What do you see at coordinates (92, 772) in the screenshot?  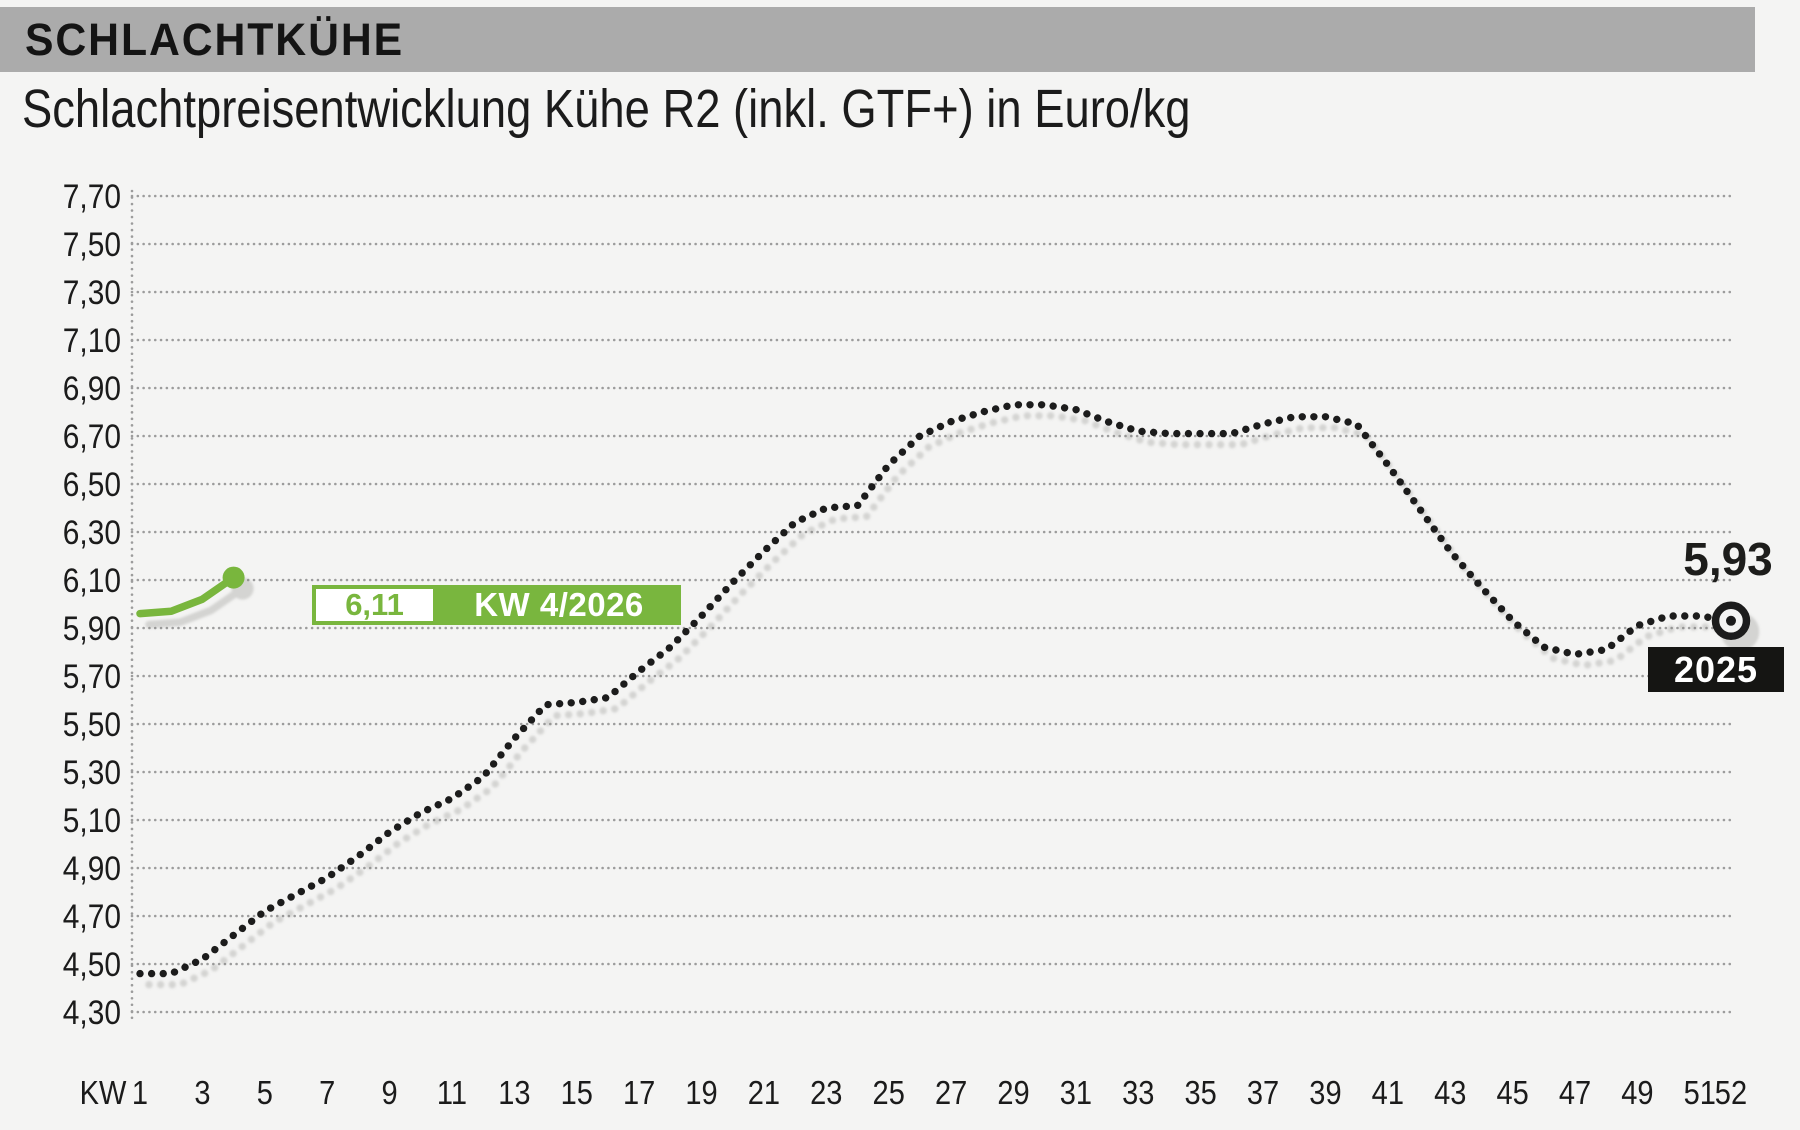 I see `y-tick-label: 5,30` at bounding box center [92, 772].